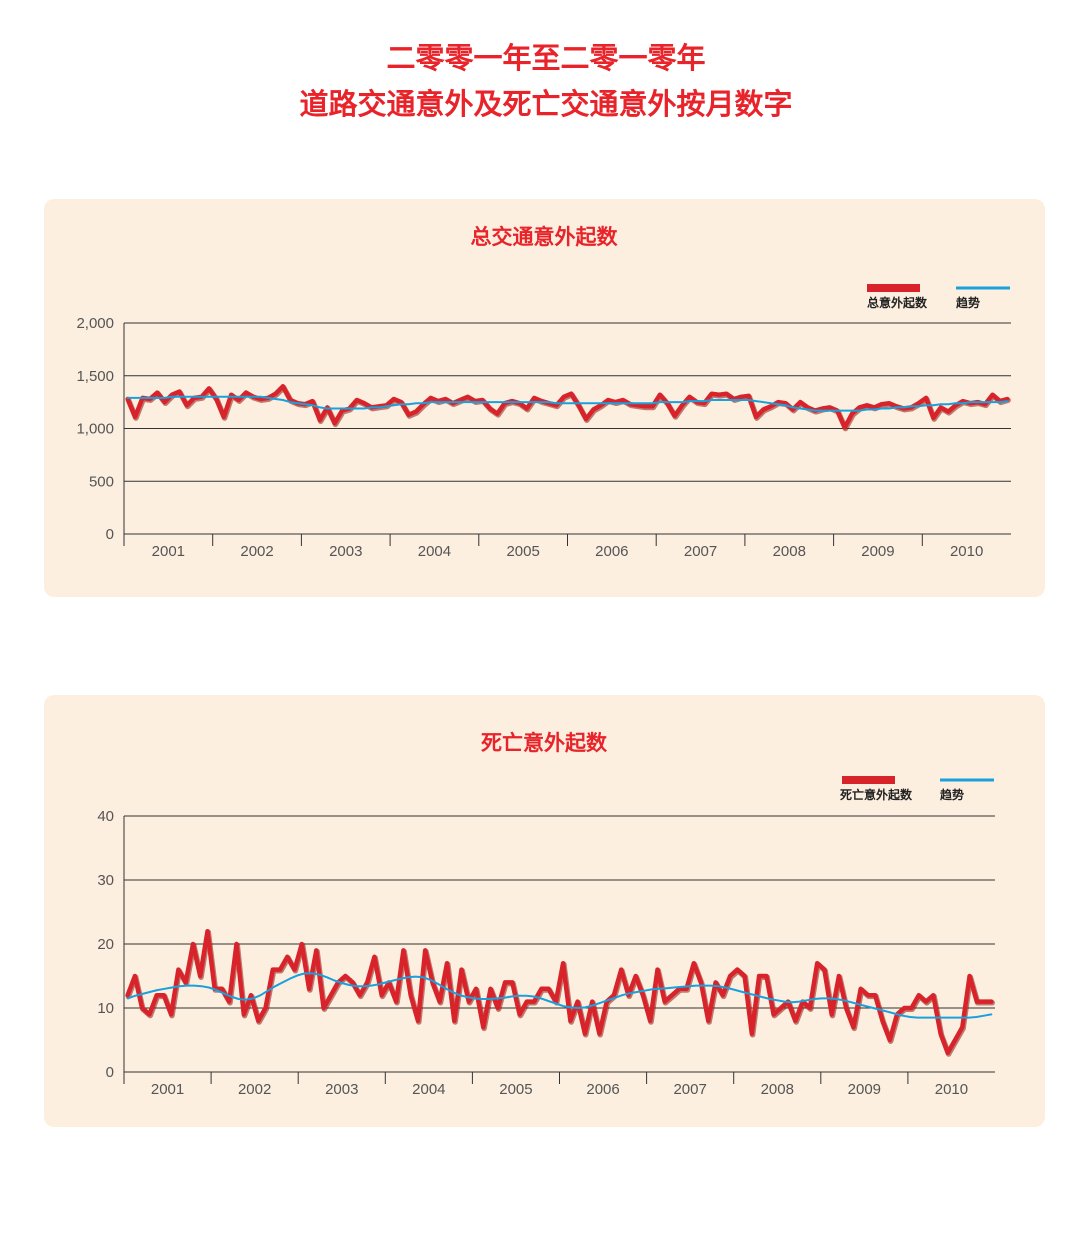  What do you see at coordinates (897, 302) in the screenshot?
I see `legend-label-series: 总意外起数` at bounding box center [897, 302].